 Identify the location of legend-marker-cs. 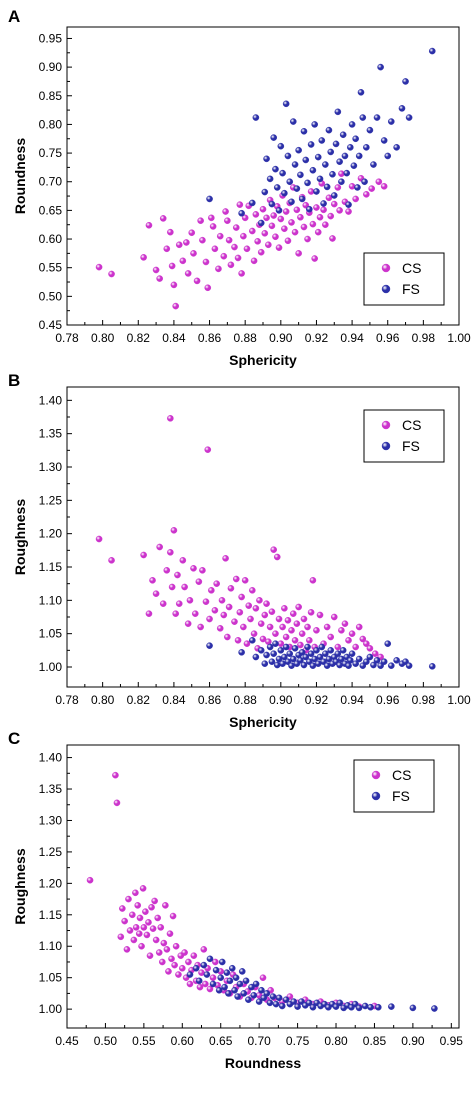
(386, 268).